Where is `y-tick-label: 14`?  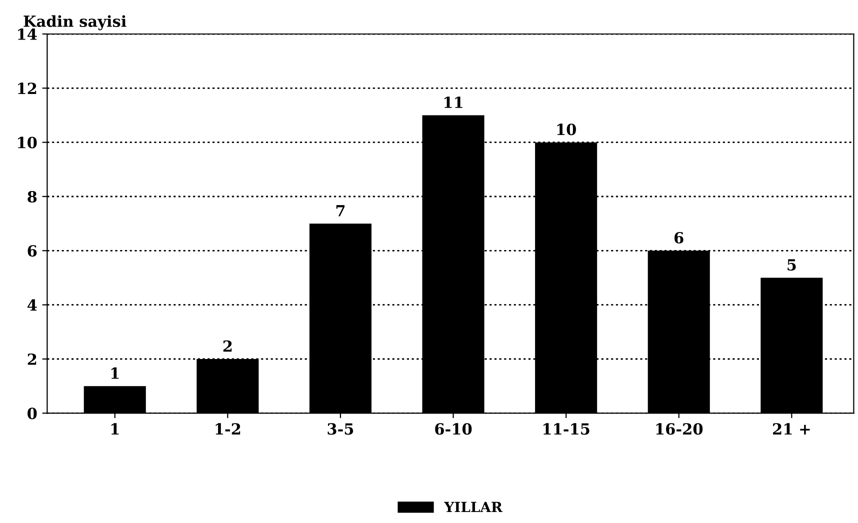 y-tick-label: 14 is located at coordinates (27, 34).